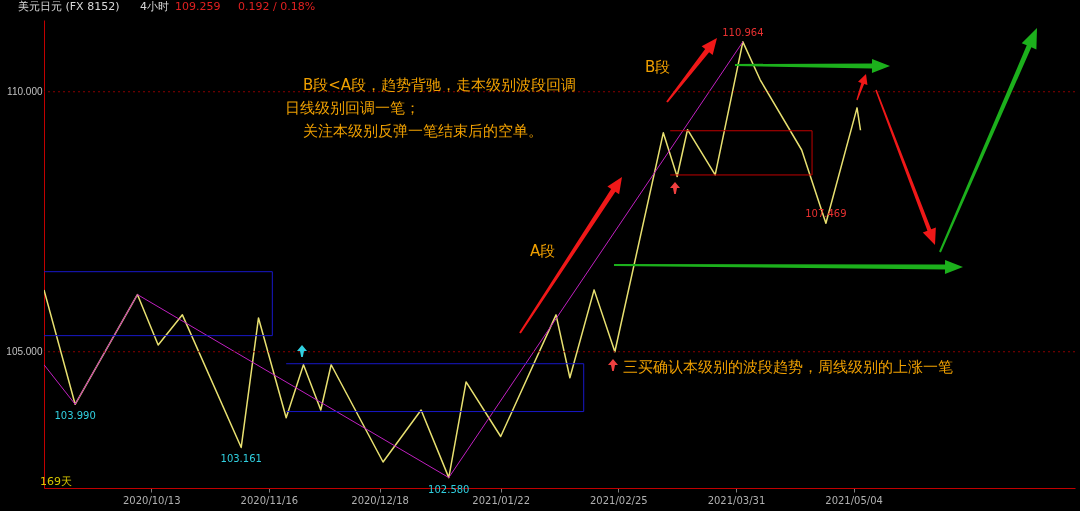 The height and width of the screenshot is (511, 1080). What do you see at coordinates (198, 6) in the screenshot?
I see `text: 109.259` at bounding box center [198, 6].